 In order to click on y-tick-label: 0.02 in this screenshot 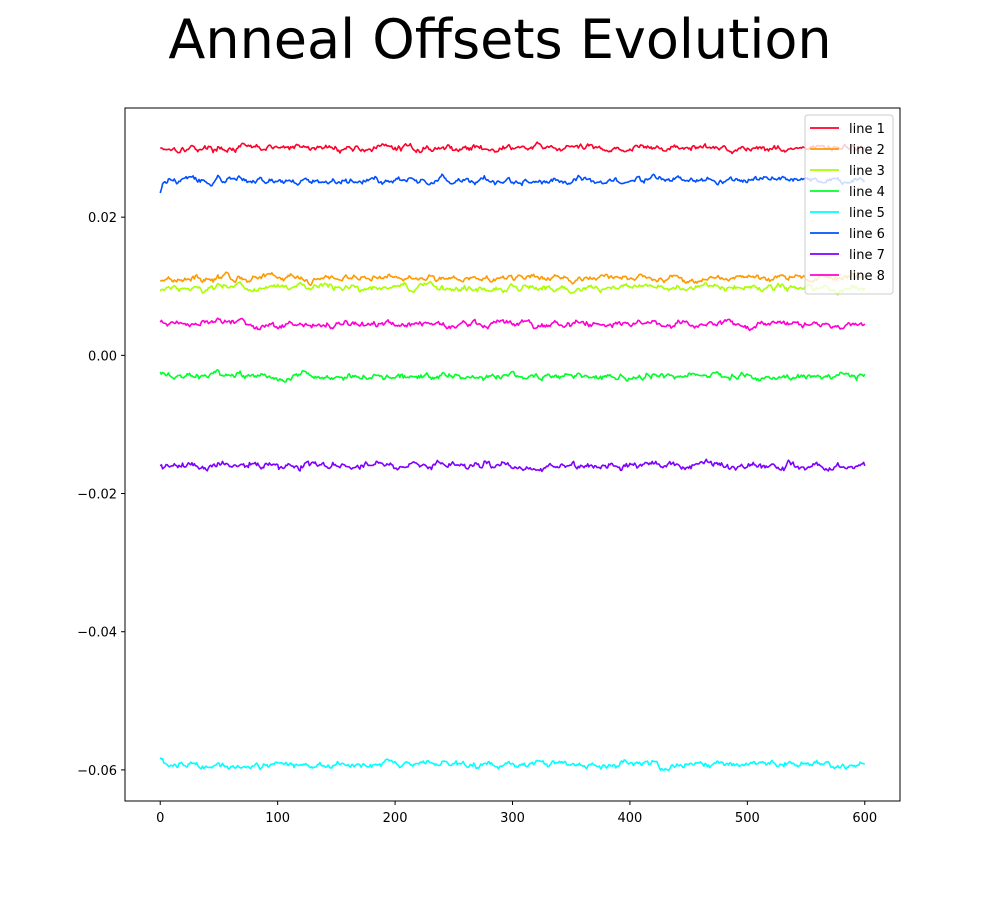, I will do `click(102, 218)`.